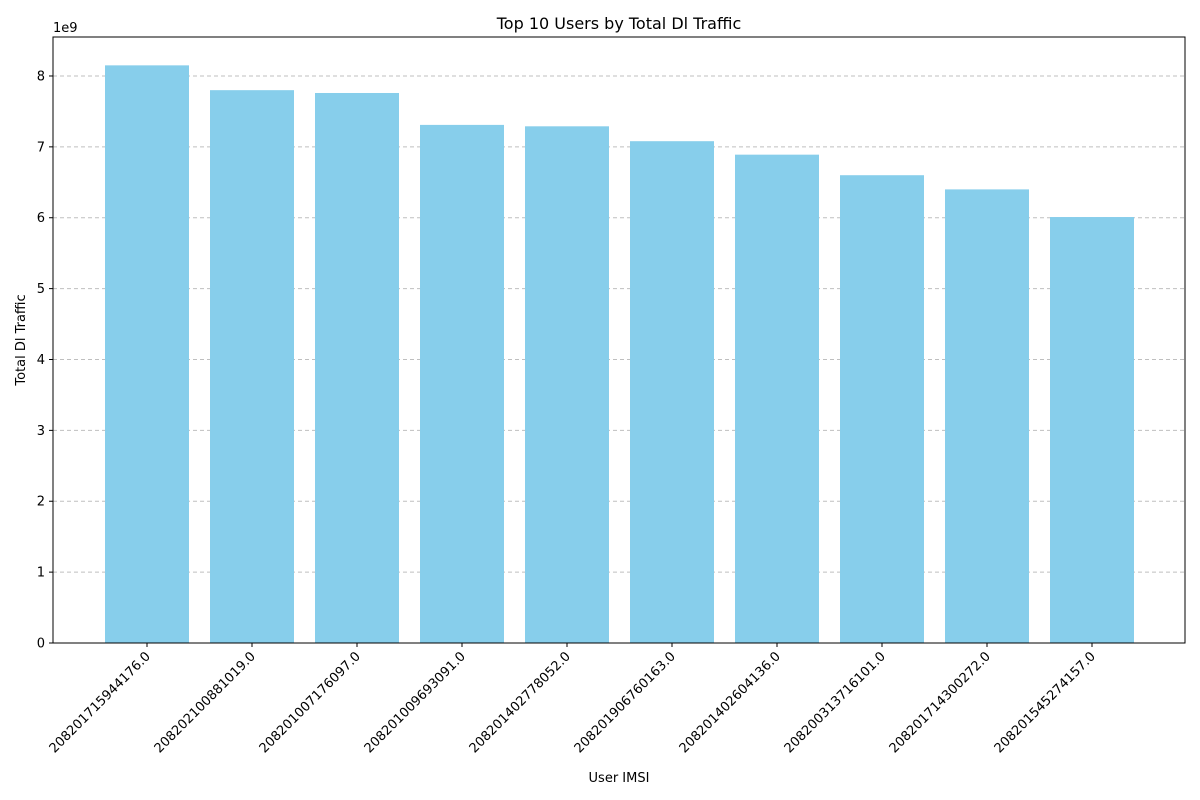 The width and height of the screenshot is (1200, 800). What do you see at coordinates (520, 702) in the screenshot?
I see `x-tick-label: 208201402778052.0` at bounding box center [520, 702].